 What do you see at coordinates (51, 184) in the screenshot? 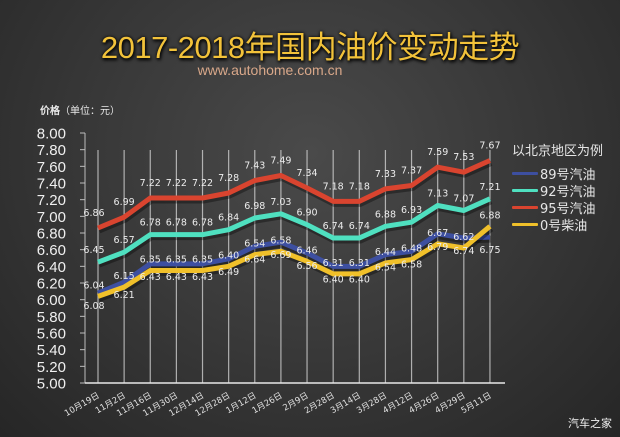
I see `y-tick-label: 7.40` at bounding box center [51, 184].